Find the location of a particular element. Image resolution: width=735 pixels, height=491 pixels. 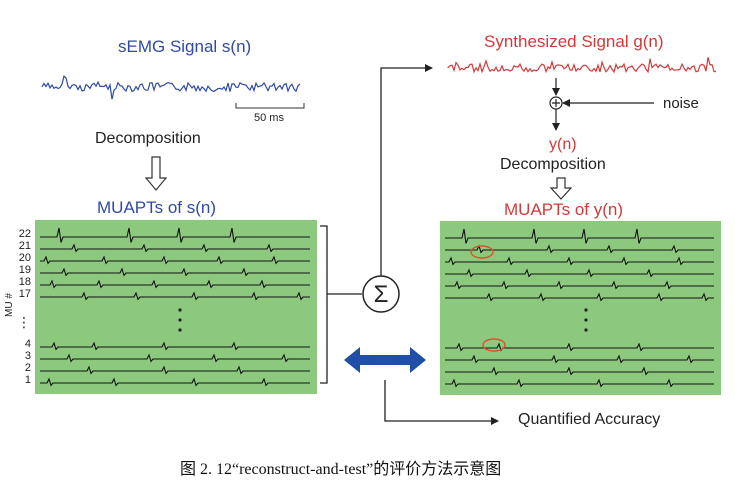

mu-label-22: 22 is located at coordinates (25, 234).